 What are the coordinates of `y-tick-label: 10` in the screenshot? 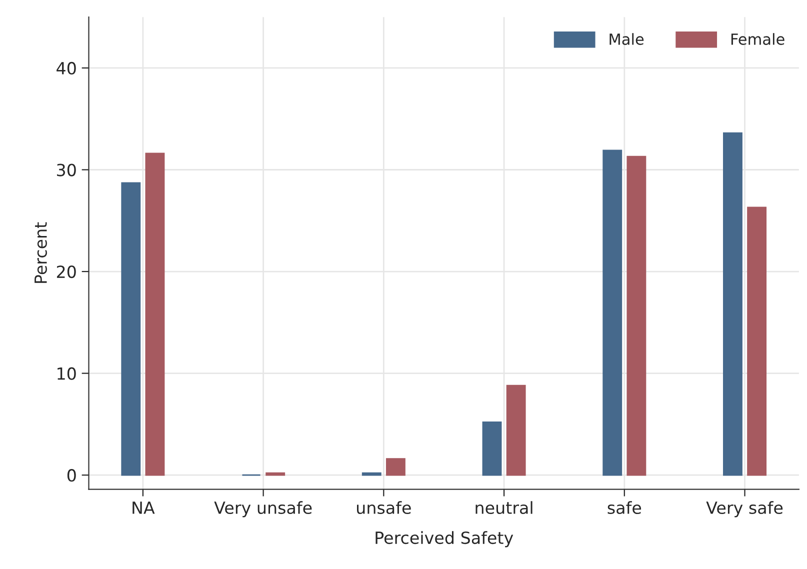 It's located at (67, 373).